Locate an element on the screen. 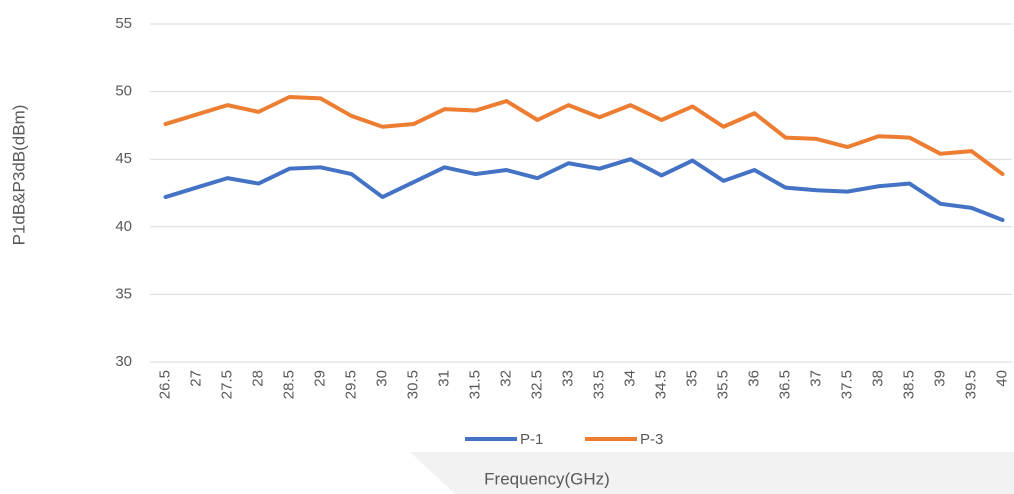 Image resolution: width=1014 pixels, height=494 pixels. x-tick-label: 31.5 is located at coordinates (474, 384).